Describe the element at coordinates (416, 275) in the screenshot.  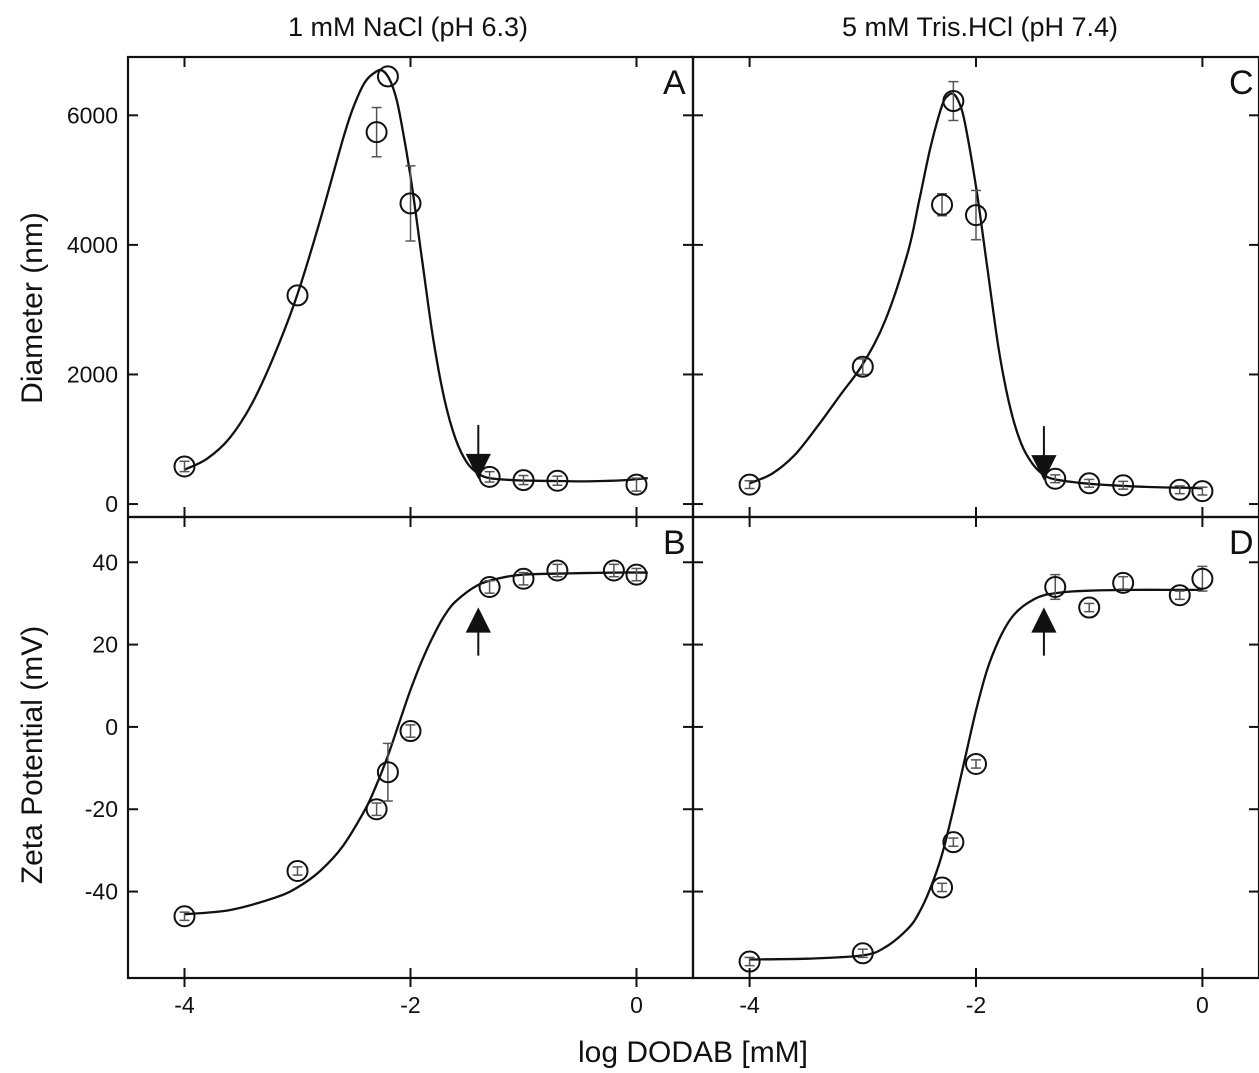
I see `panel-a-fit-curve` at that location.